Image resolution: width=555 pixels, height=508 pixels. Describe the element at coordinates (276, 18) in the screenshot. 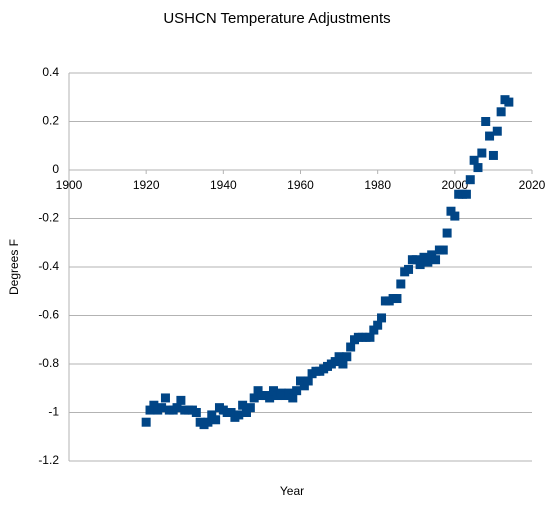

I see `chart-title: USHCN Temperature Adjustments` at that location.